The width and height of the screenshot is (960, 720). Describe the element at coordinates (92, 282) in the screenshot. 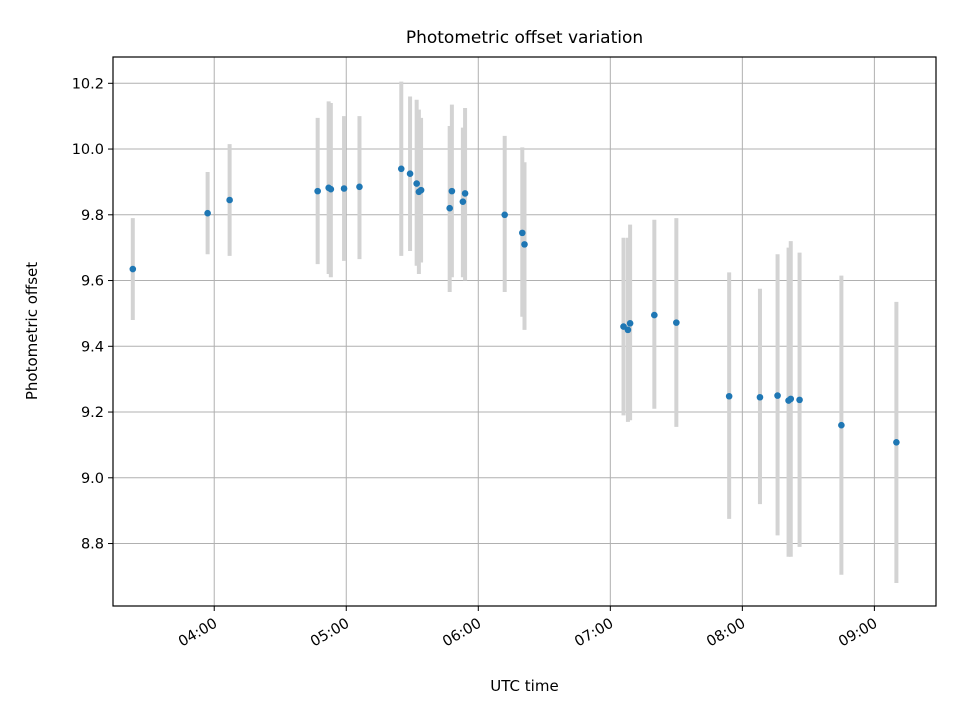

I see `y-tick-label: 9.6` at that location.